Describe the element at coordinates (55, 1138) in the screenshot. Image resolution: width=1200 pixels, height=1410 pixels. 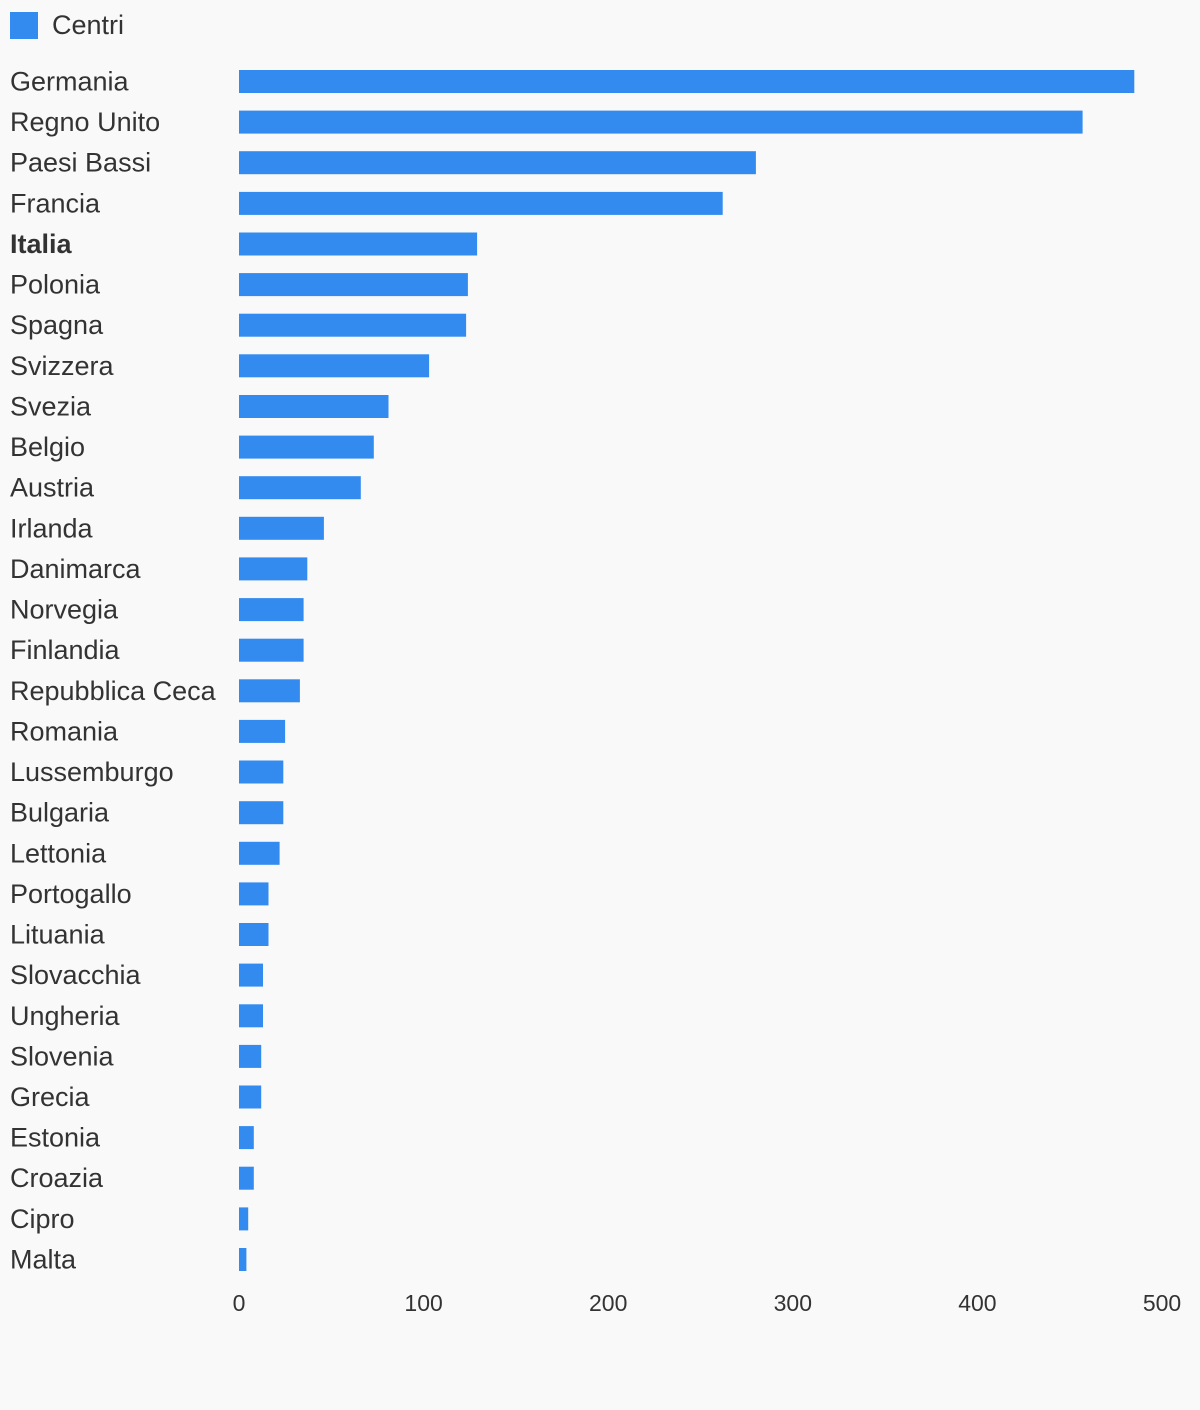
I see `category-label: Estonia` at that location.